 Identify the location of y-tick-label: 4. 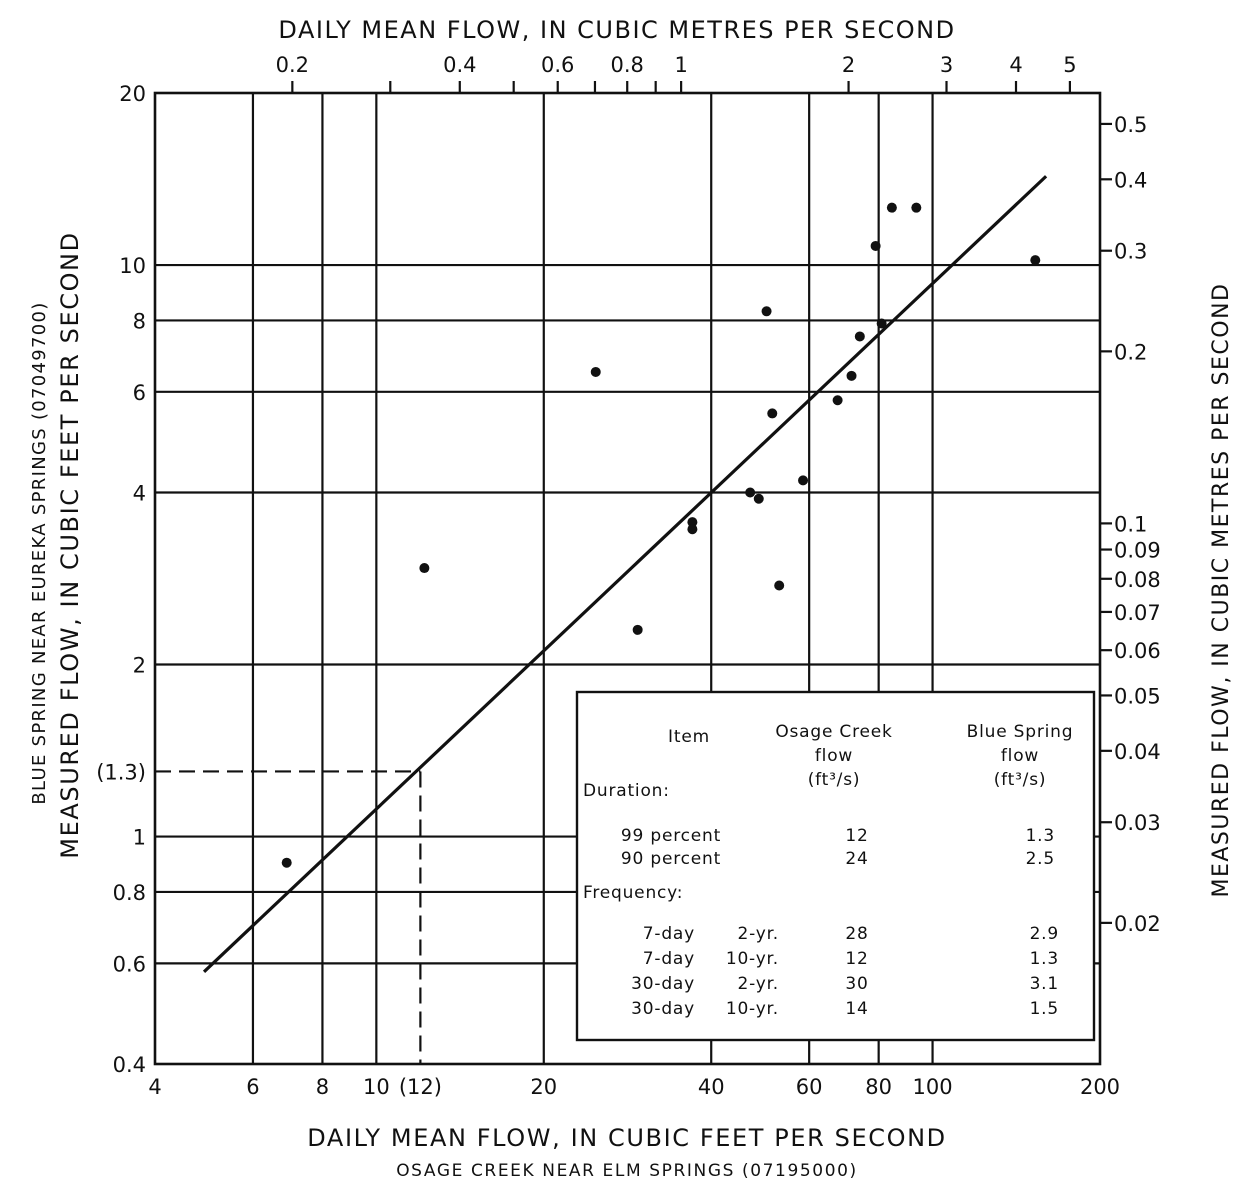
(139, 493).